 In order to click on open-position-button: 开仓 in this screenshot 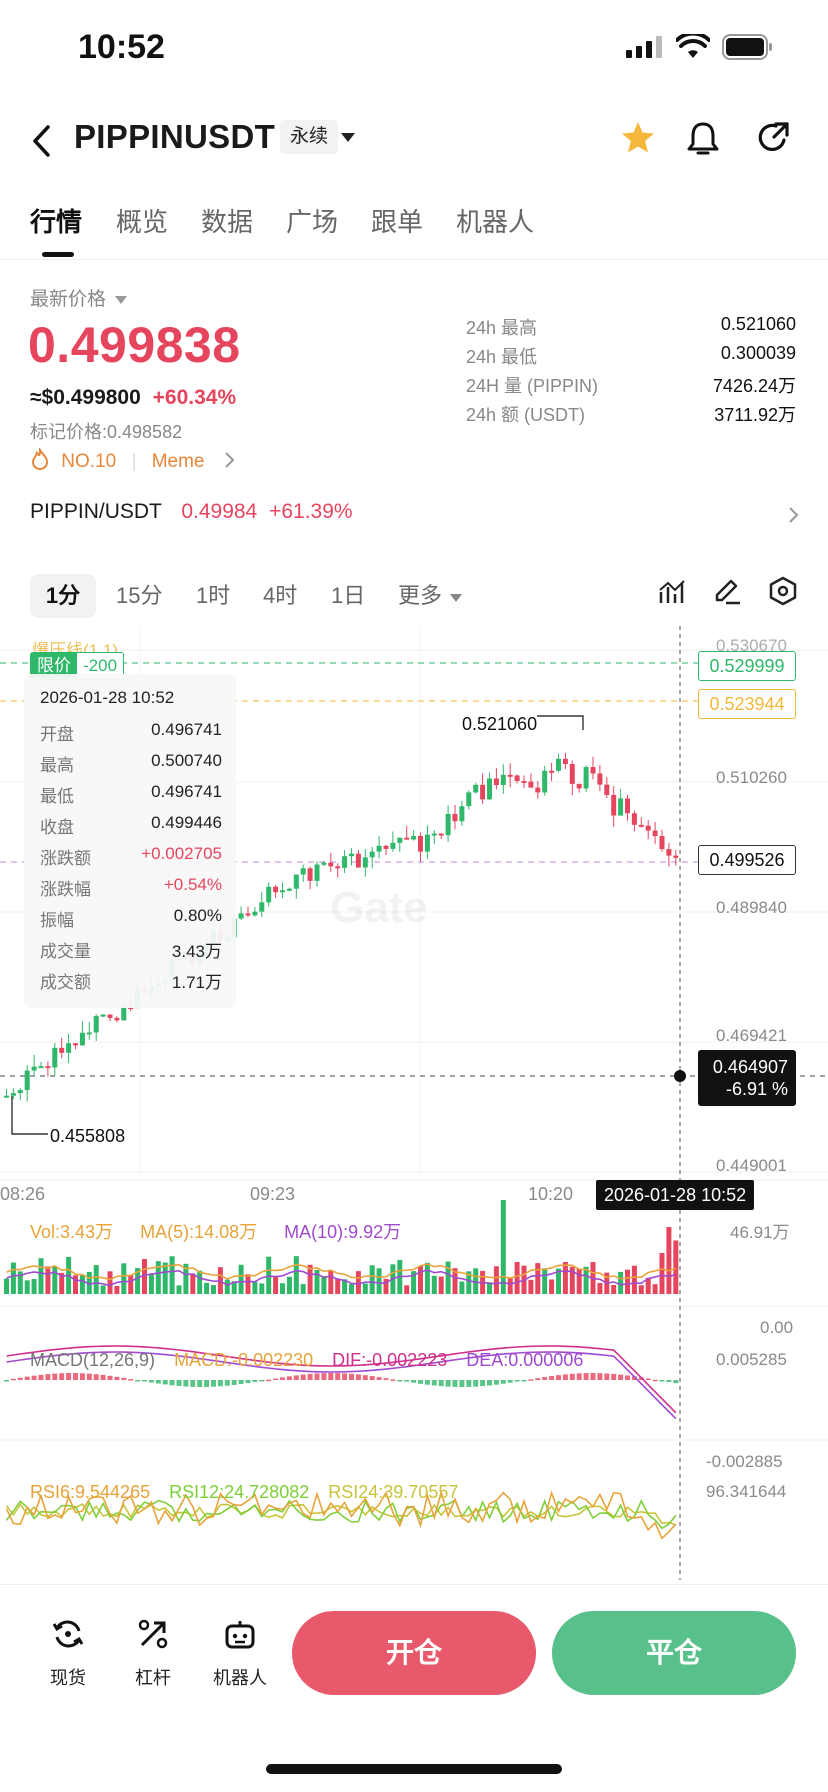, I will do `click(414, 1653)`.